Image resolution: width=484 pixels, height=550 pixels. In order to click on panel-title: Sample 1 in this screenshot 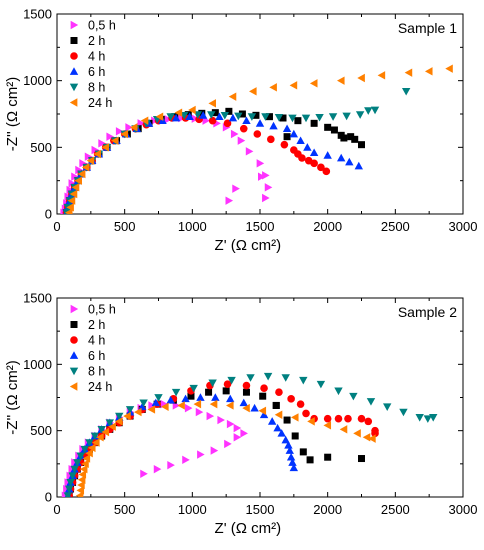, I will do `click(427, 28)`.